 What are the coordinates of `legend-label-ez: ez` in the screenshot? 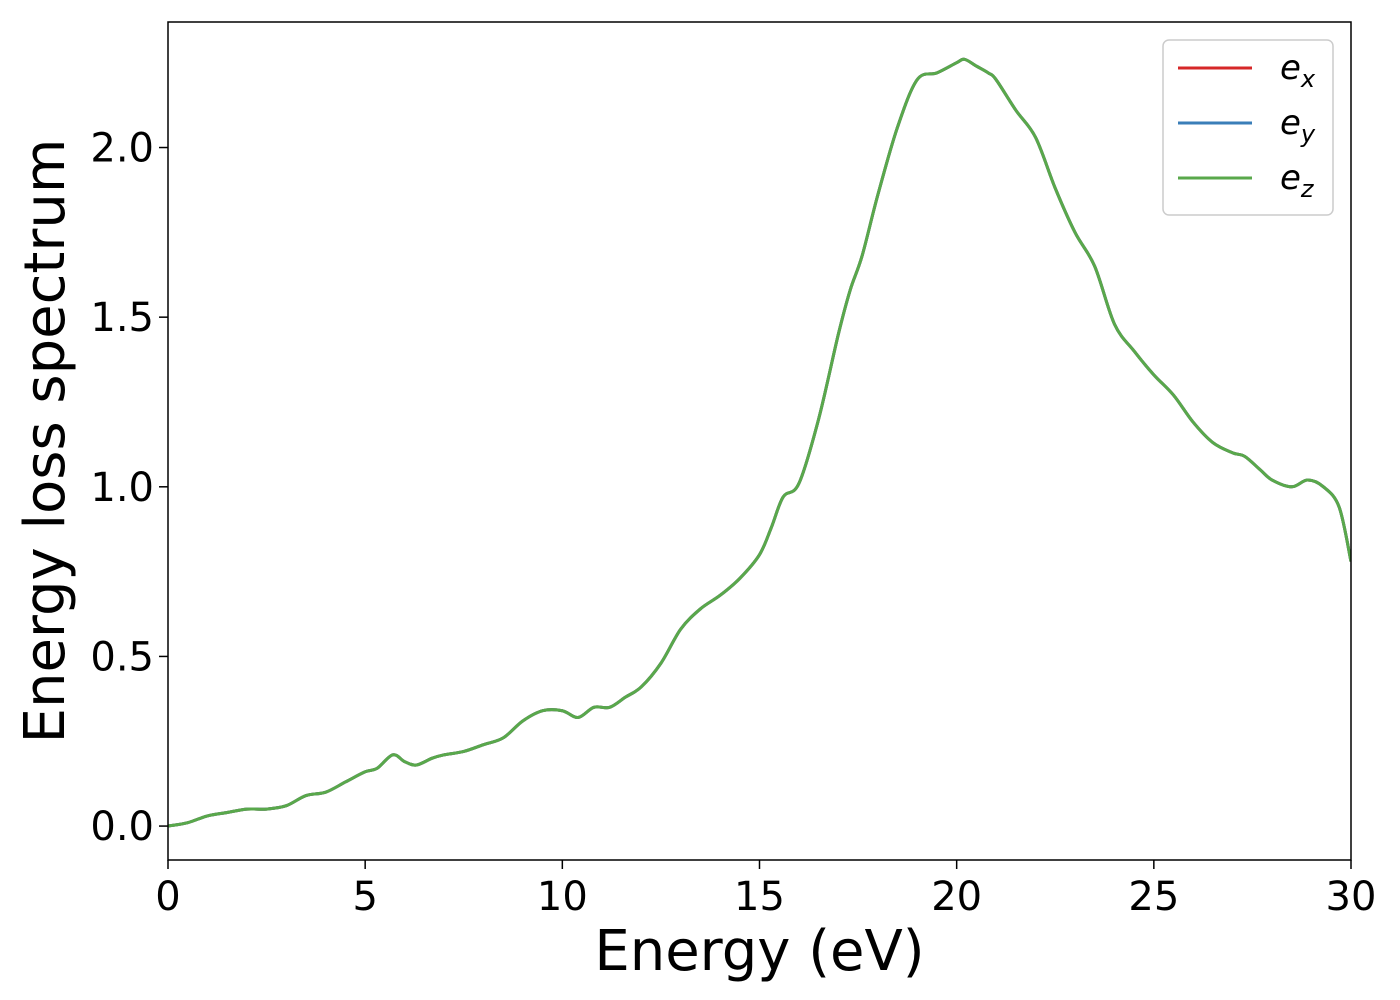 It's located at (1297, 180).